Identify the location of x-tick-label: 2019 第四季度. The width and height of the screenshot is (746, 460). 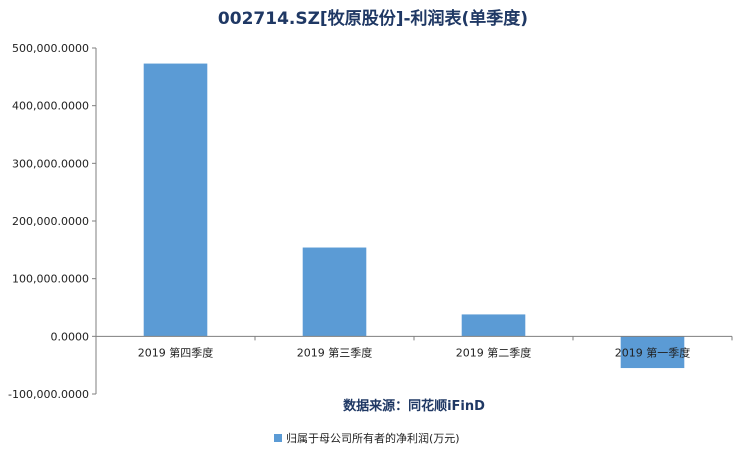
(176, 352).